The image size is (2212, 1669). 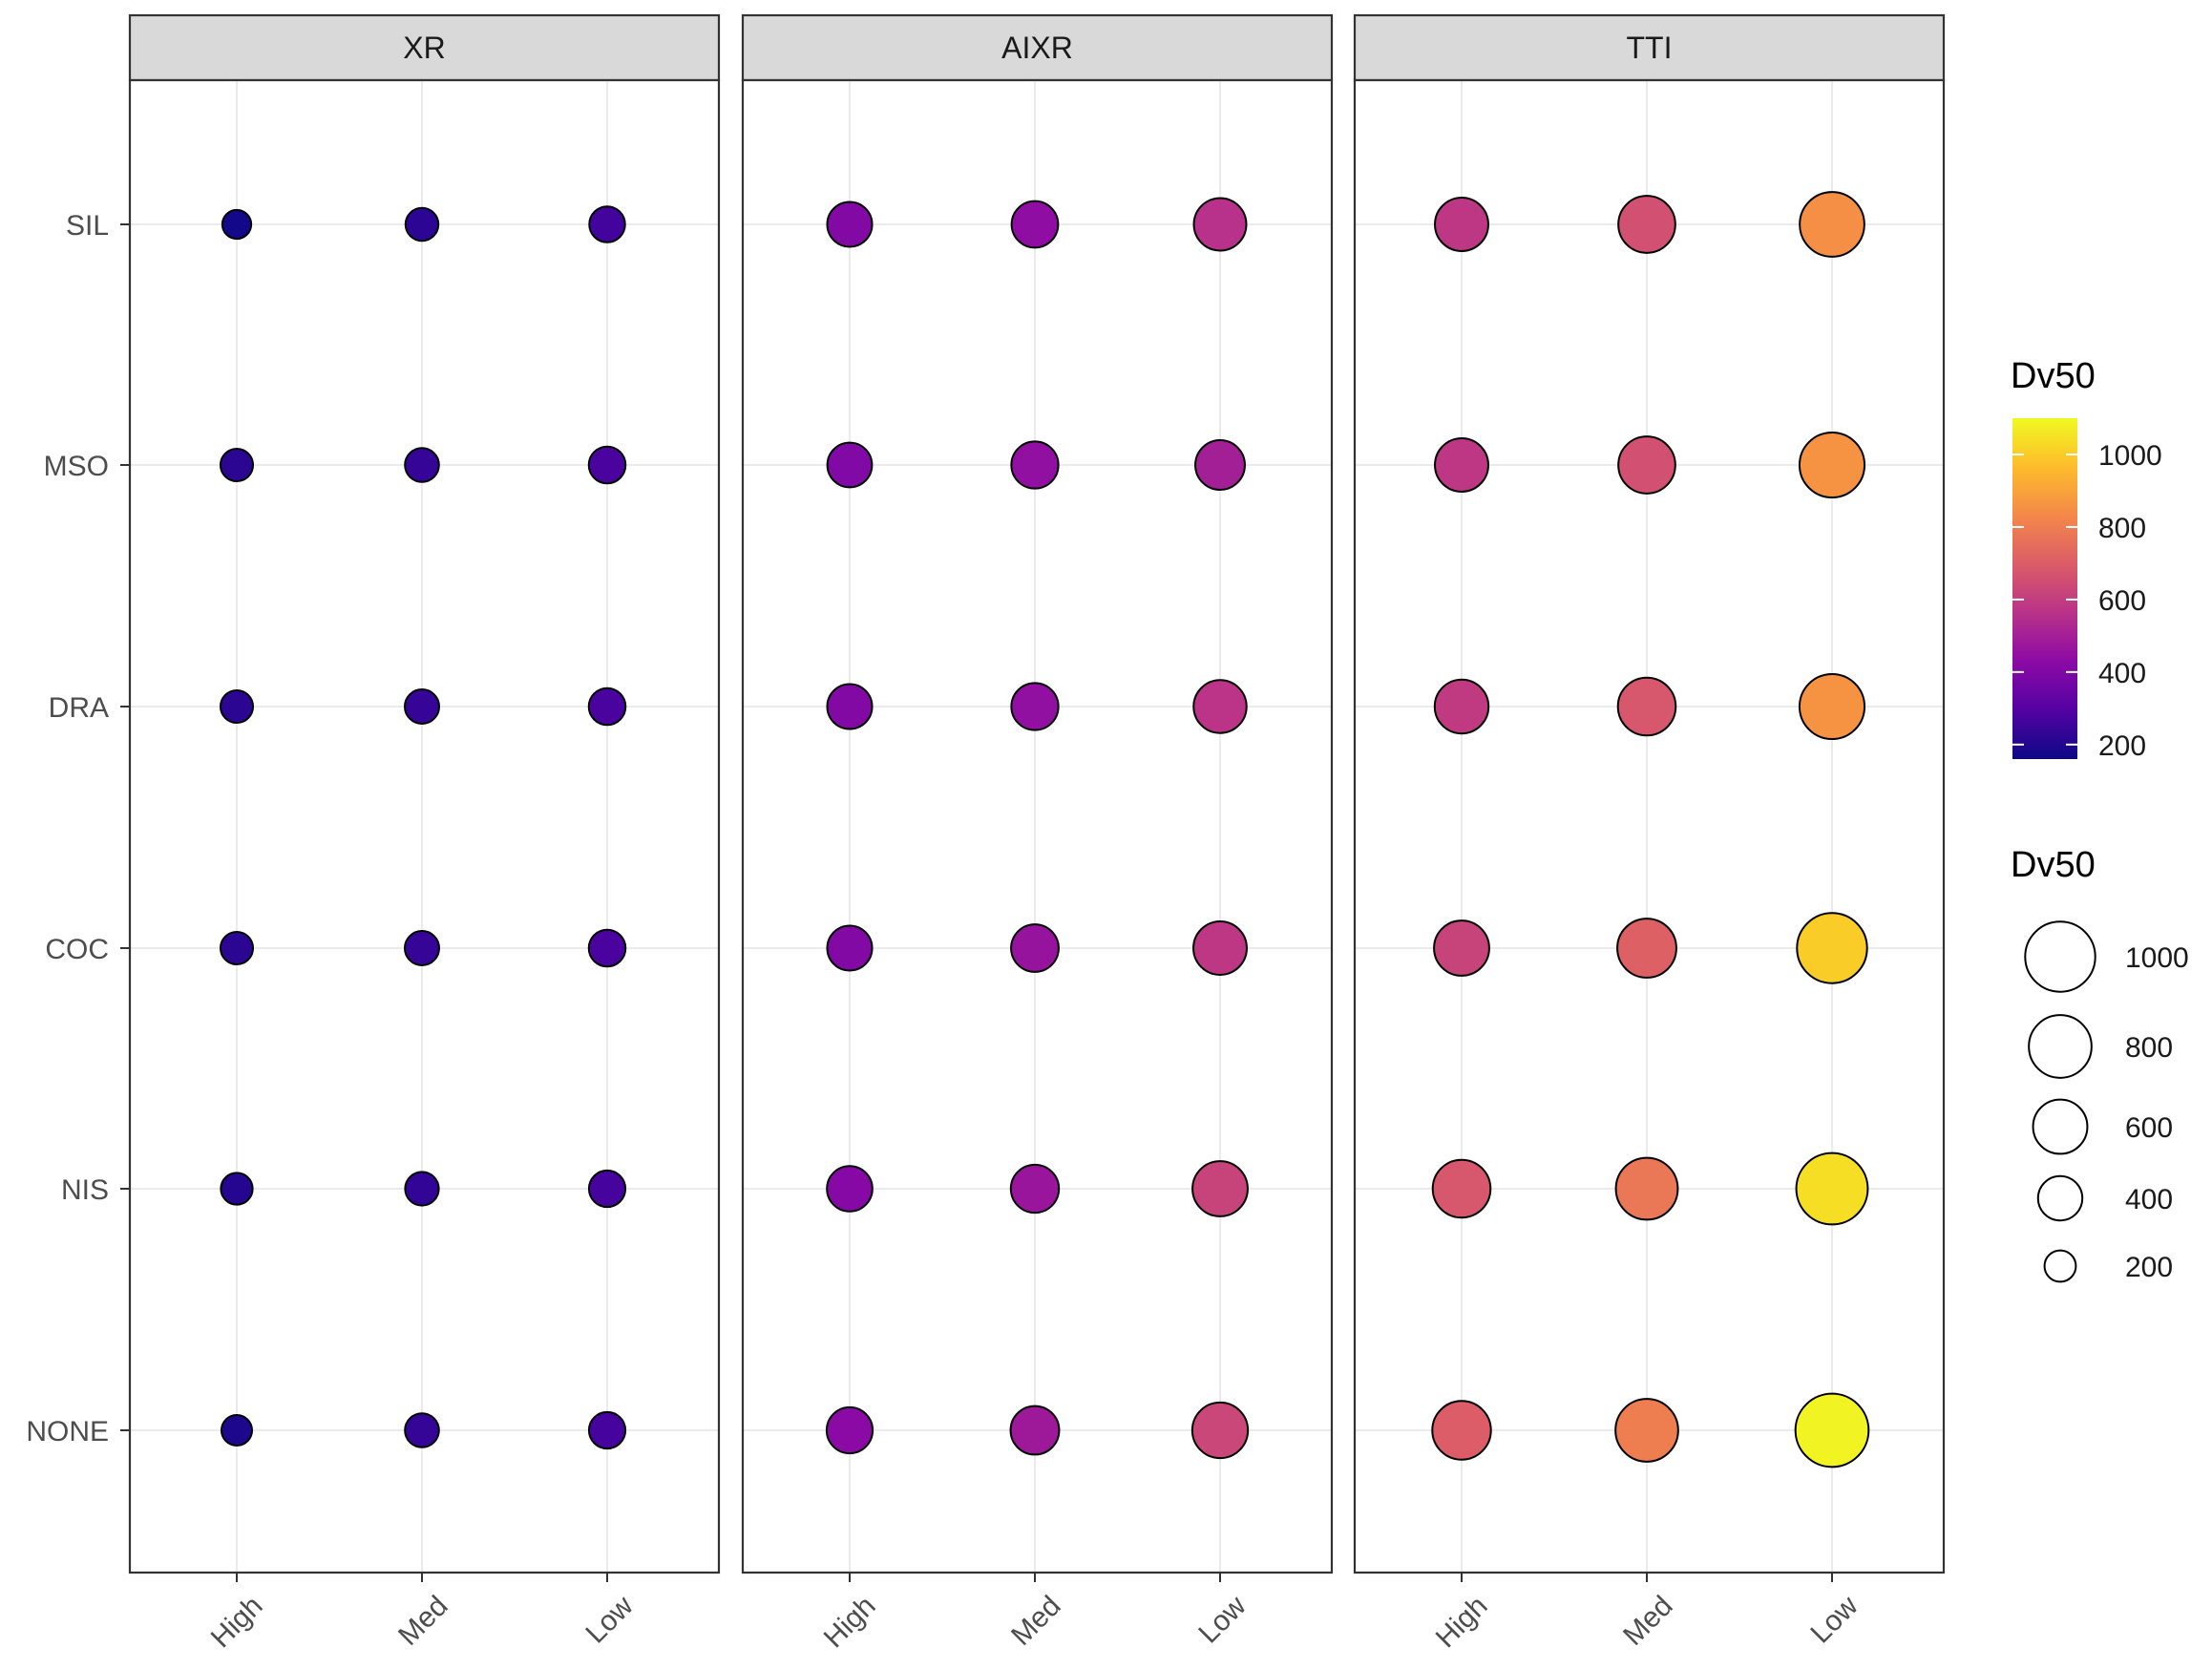 What do you see at coordinates (1646, 465) in the screenshot?
I see `point-tti-mso-med` at bounding box center [1646, 465].